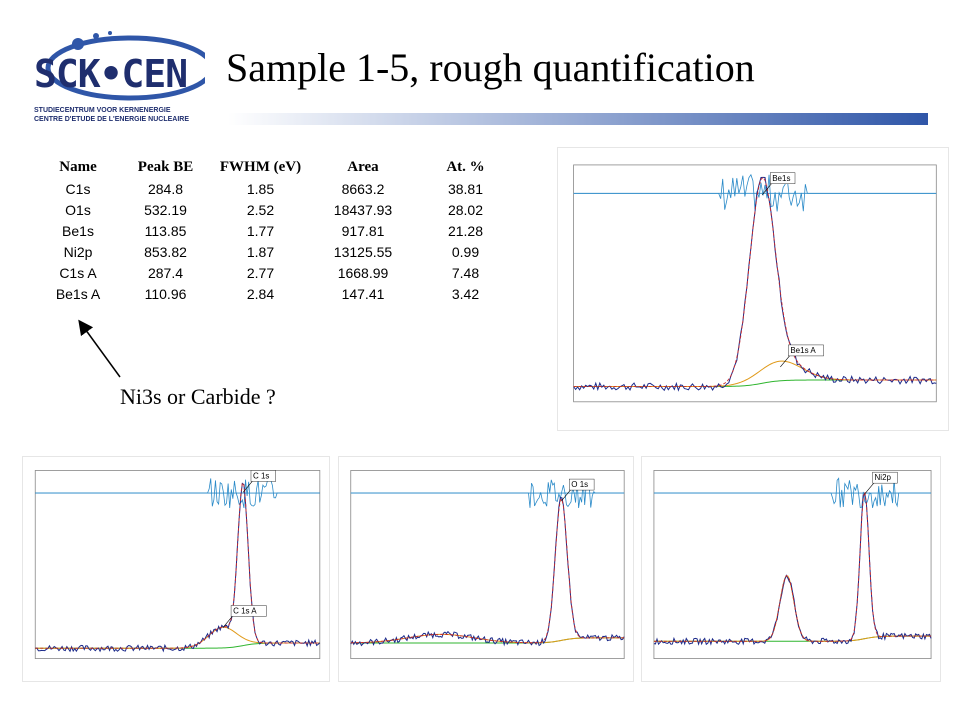  What do you see at coordinates (363, 293) in the screenshot?
I see `table-cell: 147.41` at bounding box center [363, 293].